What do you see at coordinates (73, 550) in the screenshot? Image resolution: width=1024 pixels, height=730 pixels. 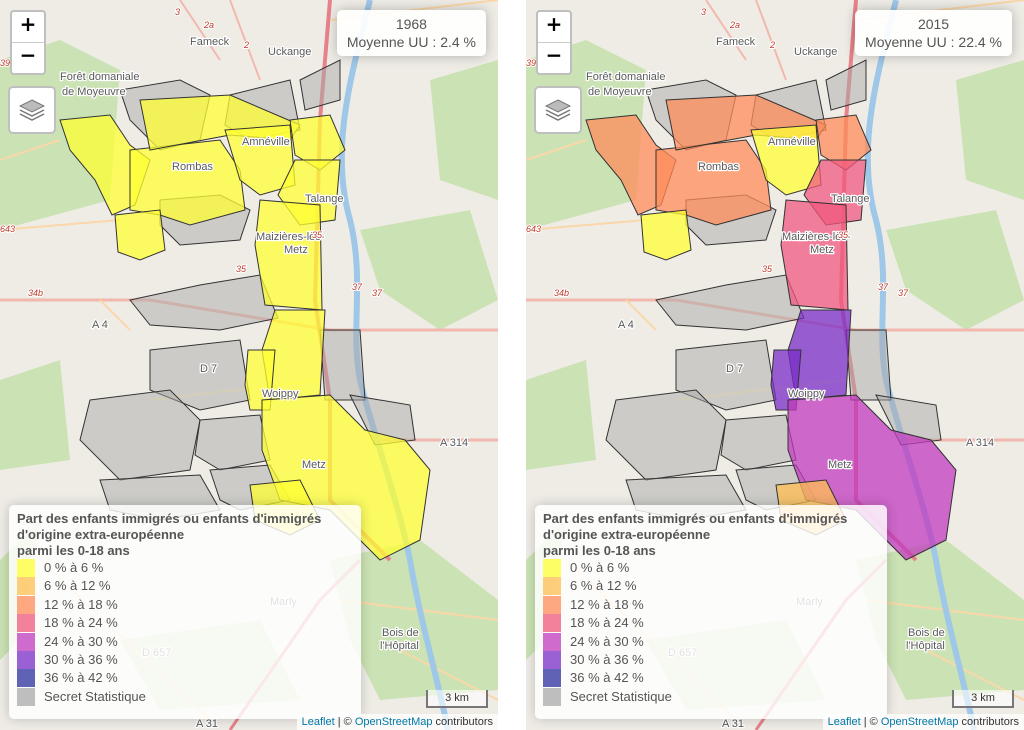 I see `legend-title-line-3: parmi les 0-18 ans` at bounding box center [73, 550].